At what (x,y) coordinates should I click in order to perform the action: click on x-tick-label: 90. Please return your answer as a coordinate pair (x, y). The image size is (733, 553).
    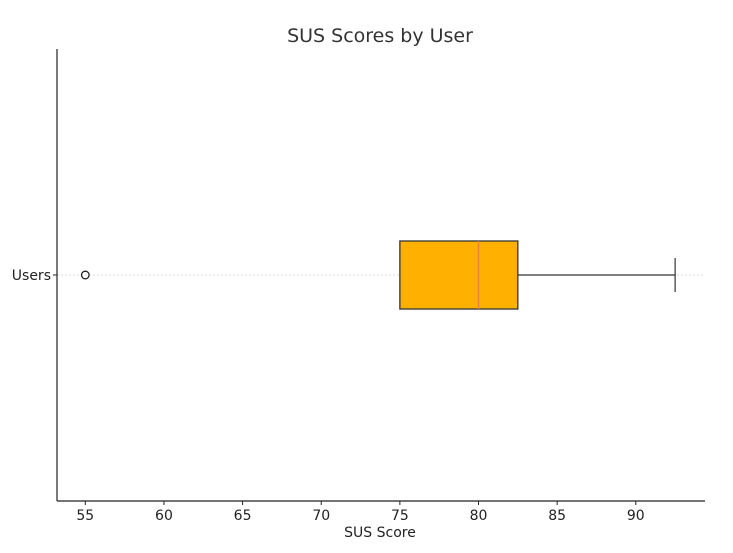
    Looking at the image, I should click on (636, 516).